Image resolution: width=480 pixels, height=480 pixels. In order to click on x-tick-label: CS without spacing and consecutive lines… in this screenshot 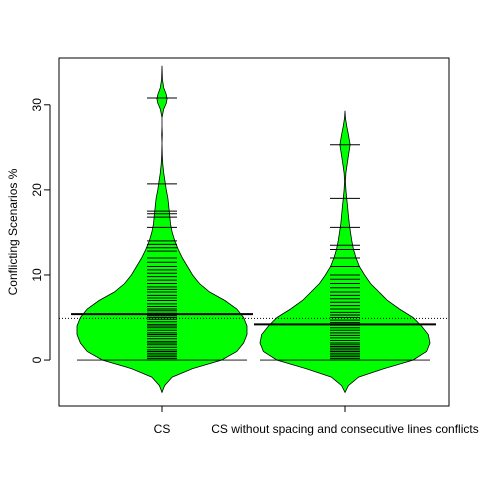, I will do `click(344, 429)`.